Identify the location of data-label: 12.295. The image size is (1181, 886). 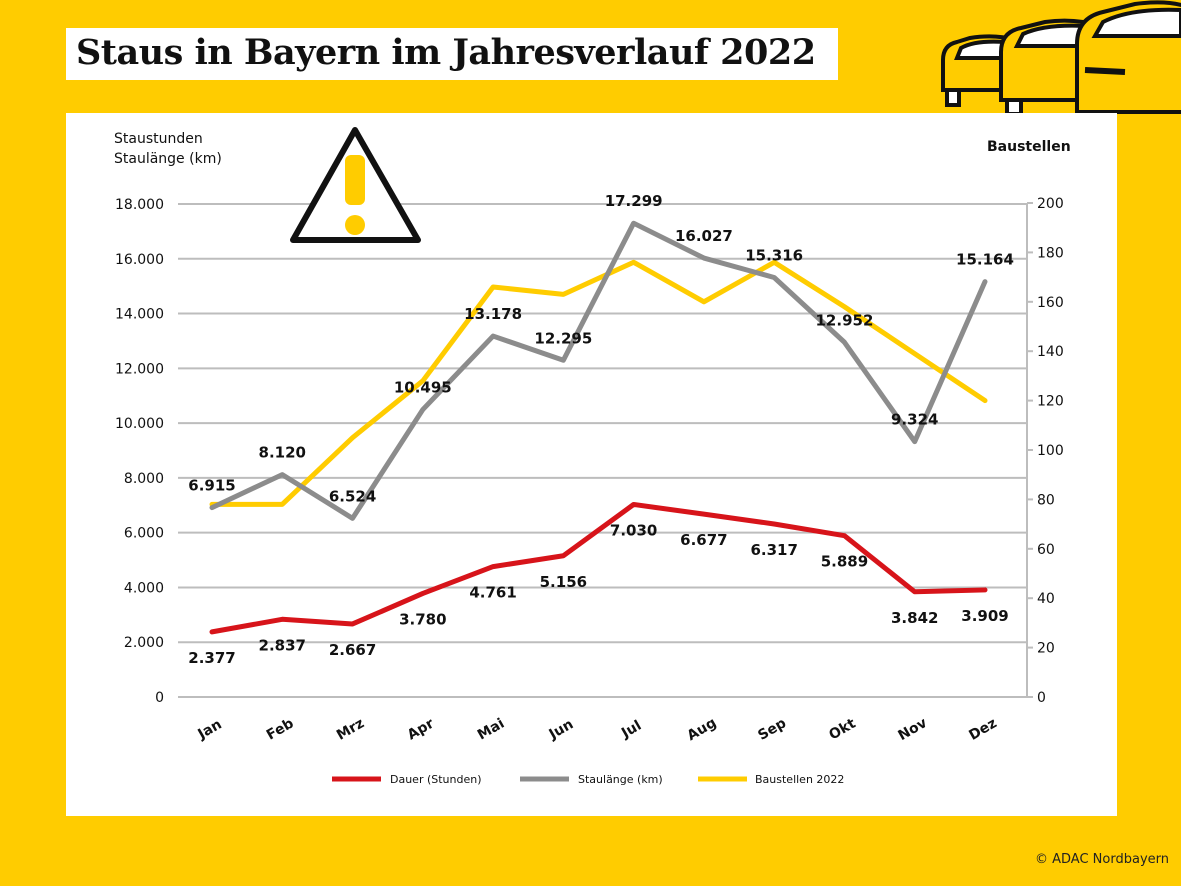
(563, 338).